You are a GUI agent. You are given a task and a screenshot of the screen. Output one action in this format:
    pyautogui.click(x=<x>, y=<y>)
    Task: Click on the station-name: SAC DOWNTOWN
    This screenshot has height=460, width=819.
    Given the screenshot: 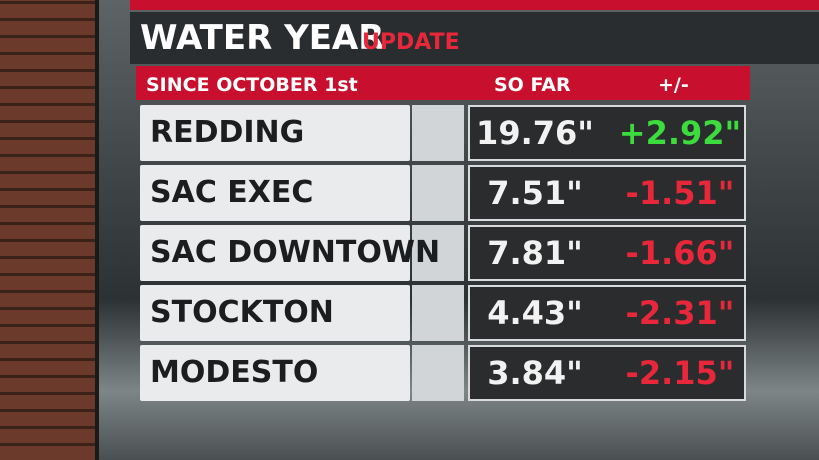 What is the action you would take?
    pyautogui.click(x=295, y=252)
    